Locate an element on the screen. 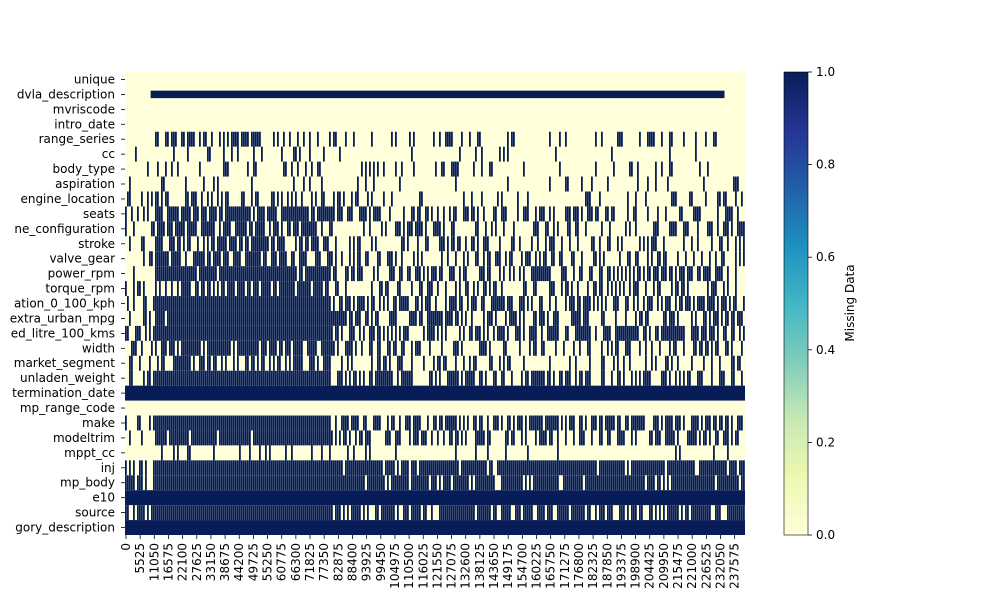  x-tick-label: 116025 is located at coordinates (423, 566).